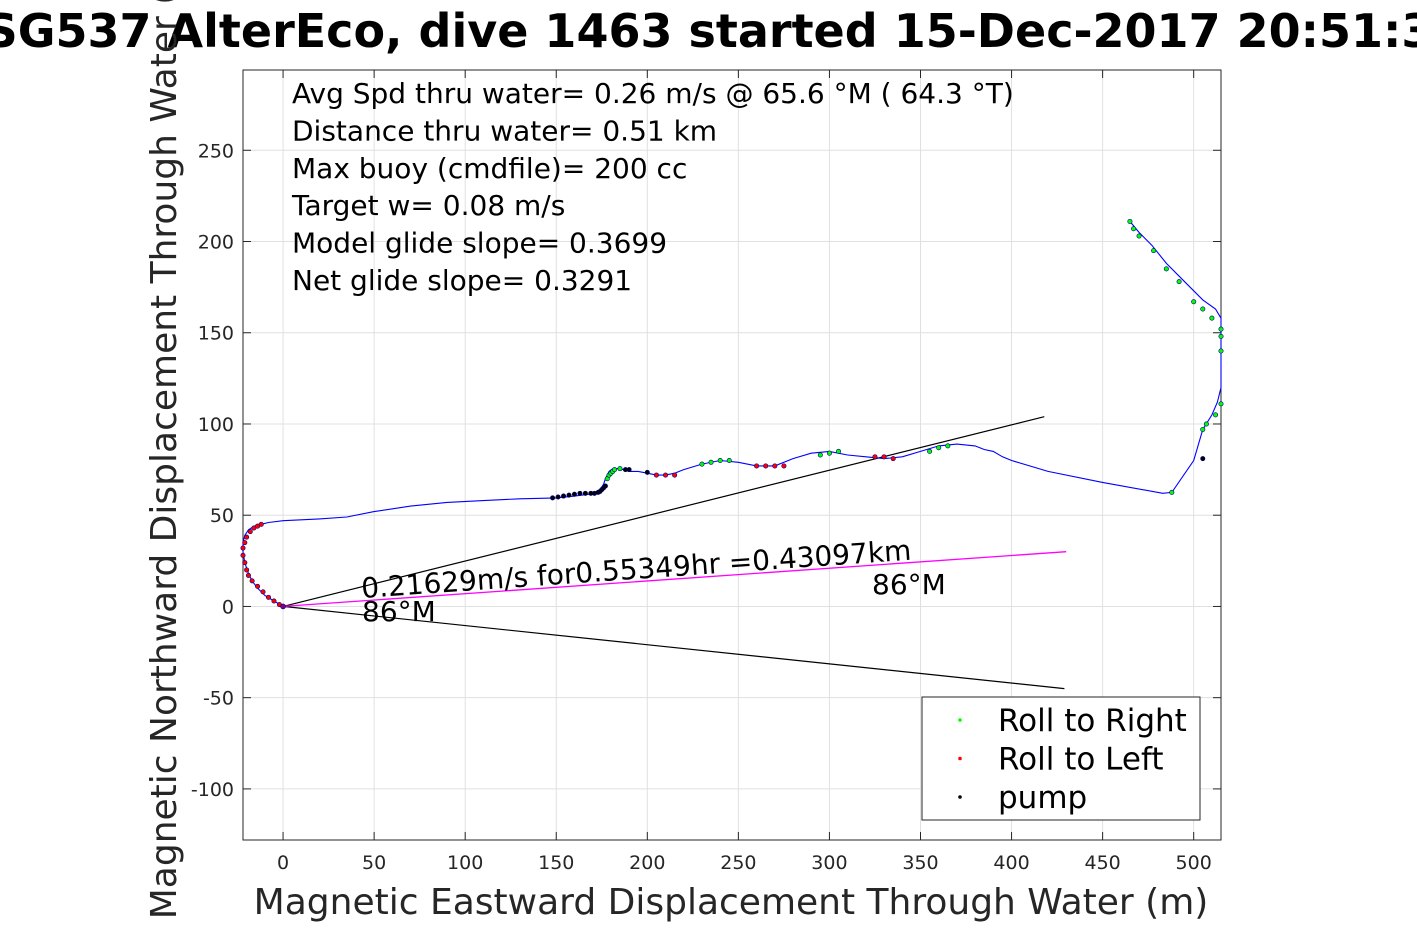 The height and width of the screenshot is (945, 1417). What do you see at coordinates (216, 151) in the screenshot?
I see `y-tick-label: 250` at bounding box center [216, 151].